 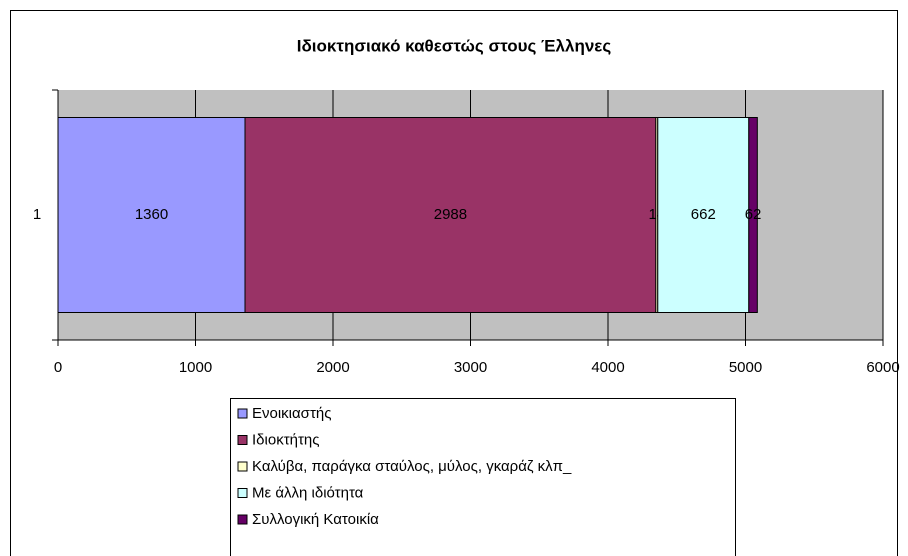 What do you see at coordinates (332, 367) in the screenshot?
I see `x-tick-label: 2000` at bounding box center [332, 367].